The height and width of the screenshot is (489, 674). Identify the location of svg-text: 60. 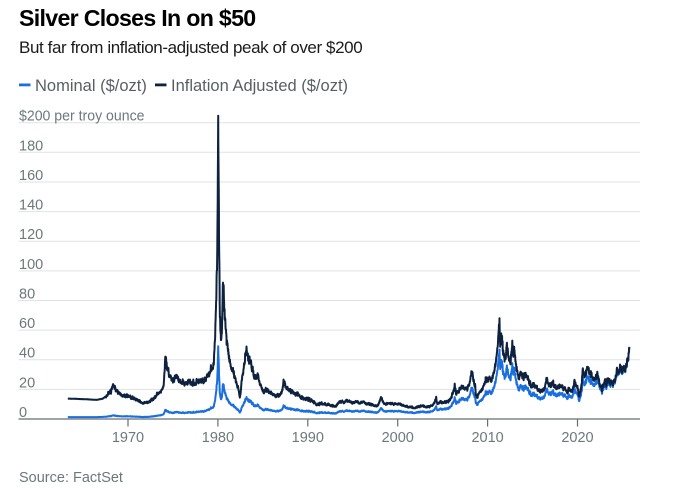
(27, 324).